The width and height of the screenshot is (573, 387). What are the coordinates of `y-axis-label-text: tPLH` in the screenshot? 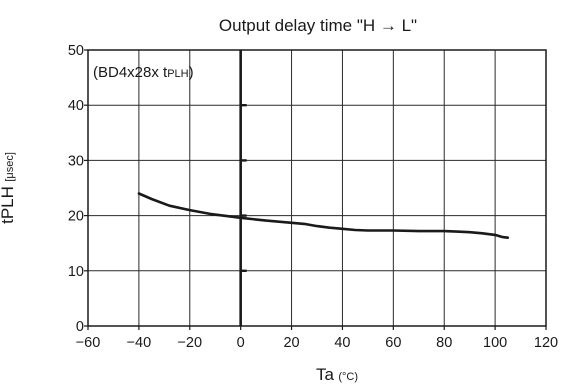 It's located at (8, 205).